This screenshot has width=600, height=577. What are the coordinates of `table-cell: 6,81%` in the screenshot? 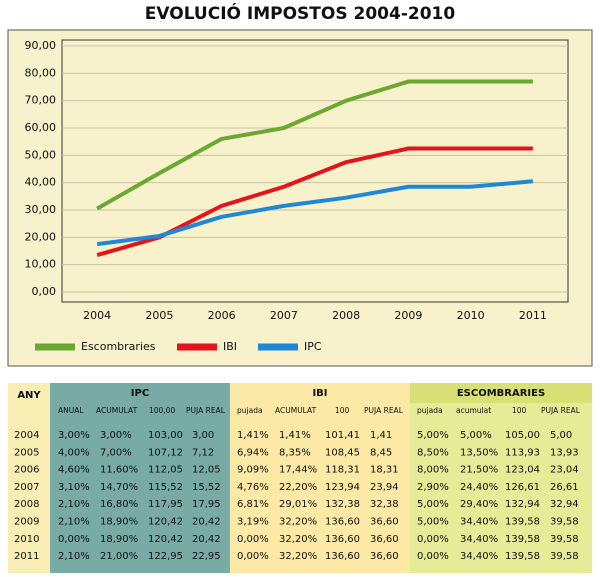 It's located at (253, 504).